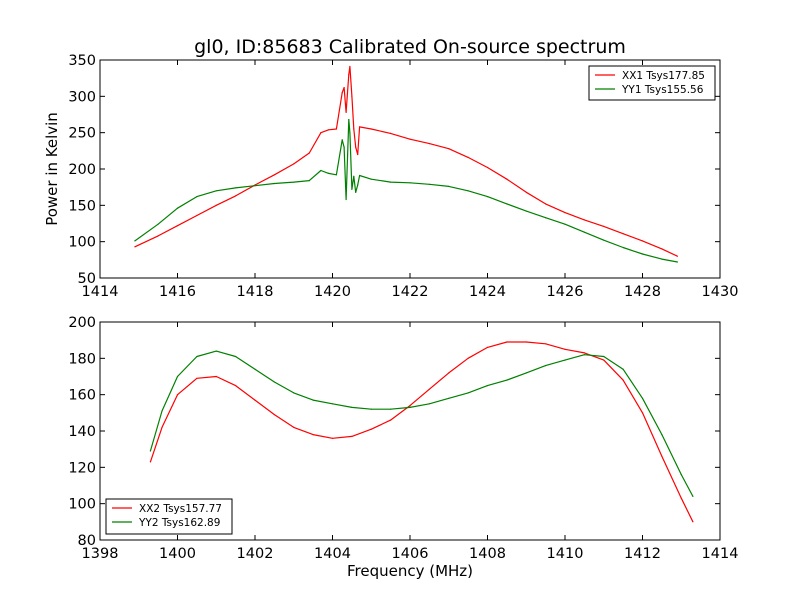 The height and width of the screenshot is (600, 800). I want to click on bottom-x-tick-label: 1406, so click(410, 554).